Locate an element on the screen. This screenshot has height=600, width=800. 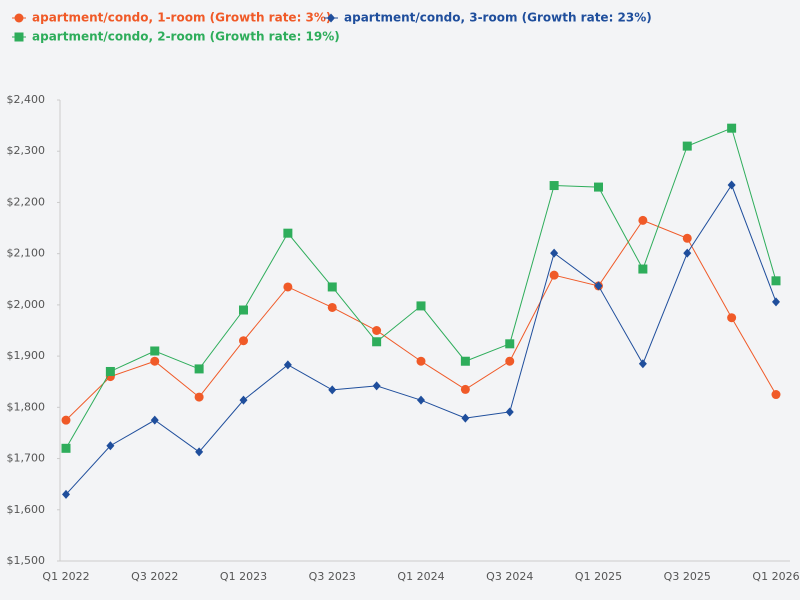
y-tick-label: $2,200 is located at coordinates (26, 201).